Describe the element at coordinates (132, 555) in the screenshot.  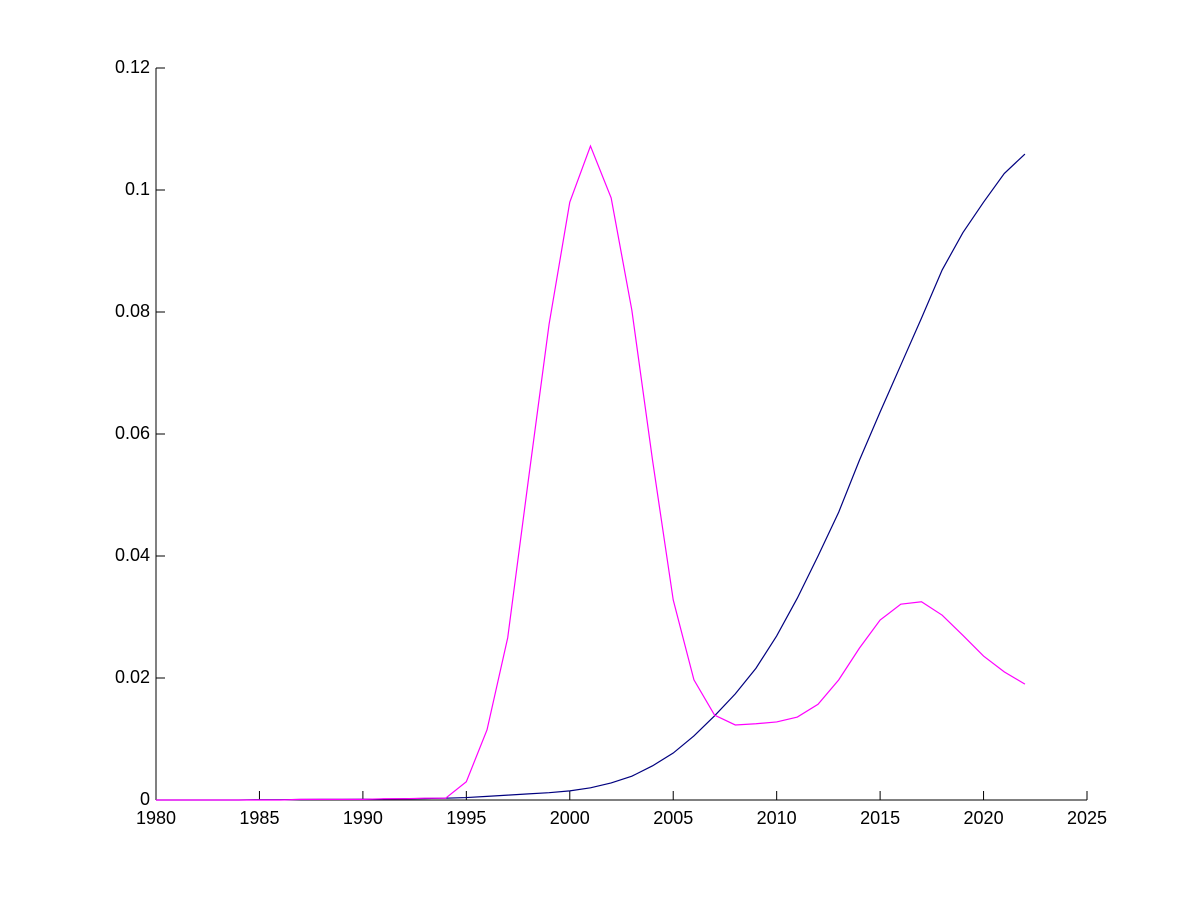
I see `y-tick-label: 0.04` at that location.